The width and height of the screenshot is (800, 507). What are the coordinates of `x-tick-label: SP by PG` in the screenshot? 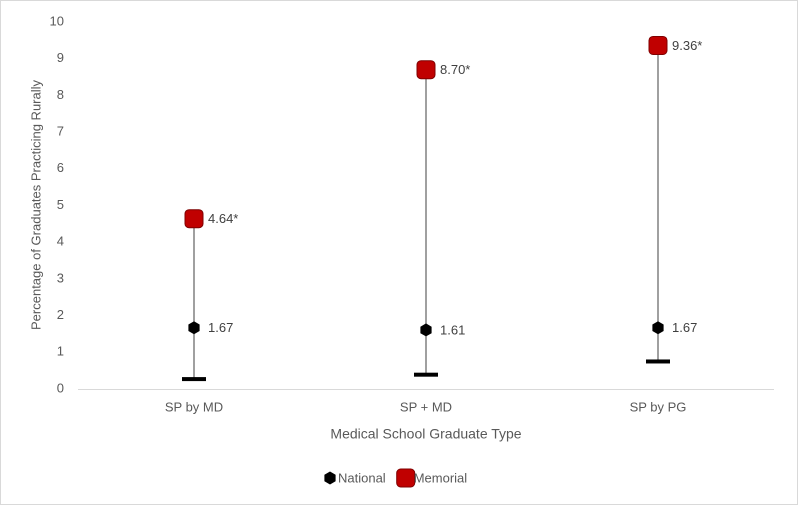 It's located at (658, 406).